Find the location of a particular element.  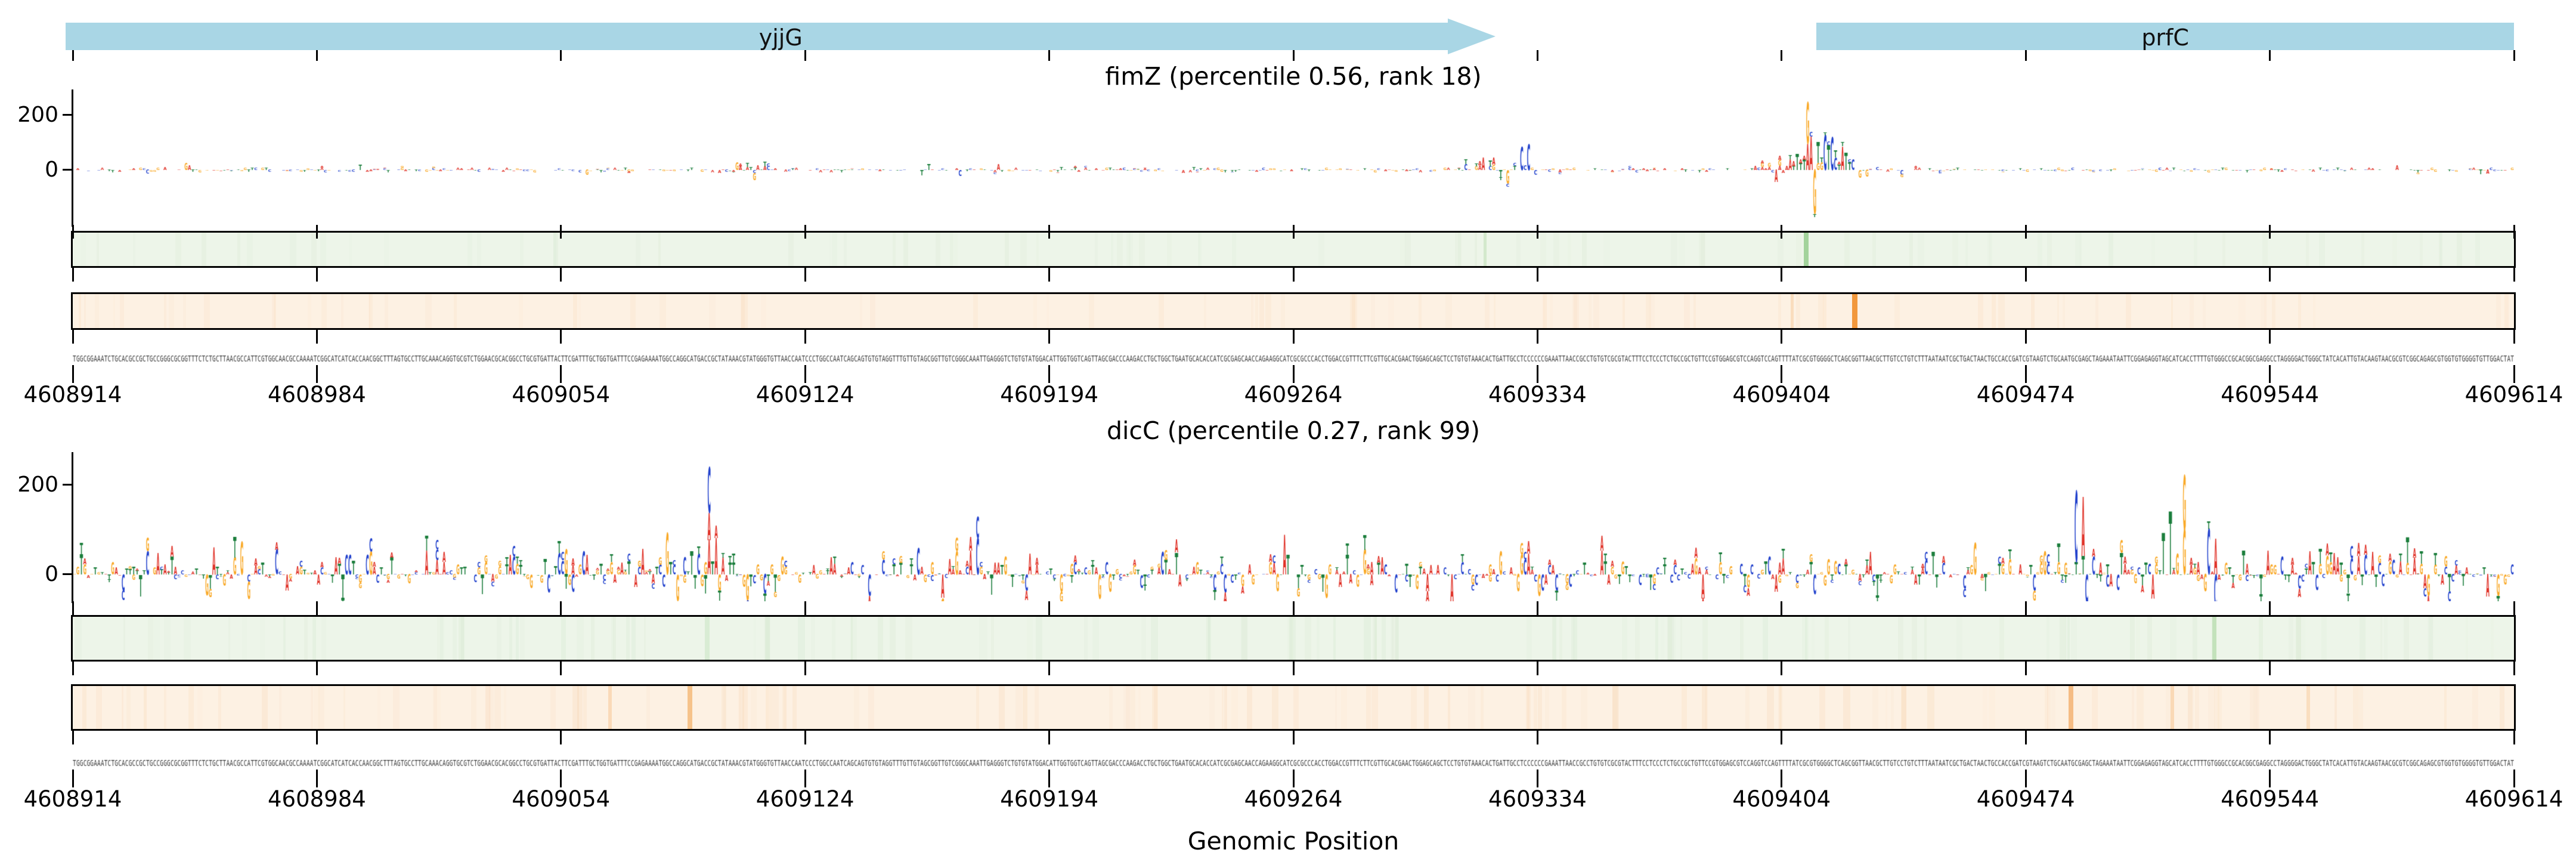

x-tick-label: 4609054 is located at coordinates (562, 799).